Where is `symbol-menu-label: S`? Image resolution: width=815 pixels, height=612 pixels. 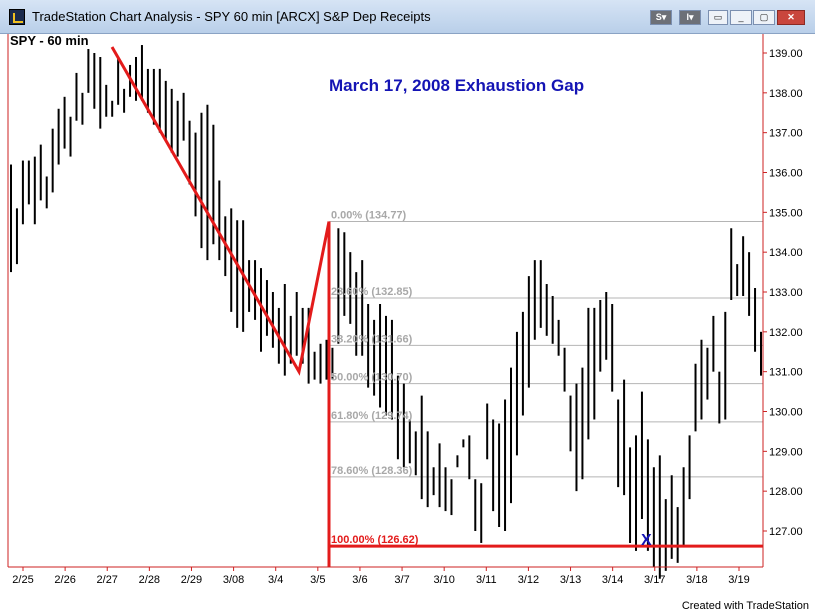 symbol-menu-label: S is located at coordinates (658, 17).